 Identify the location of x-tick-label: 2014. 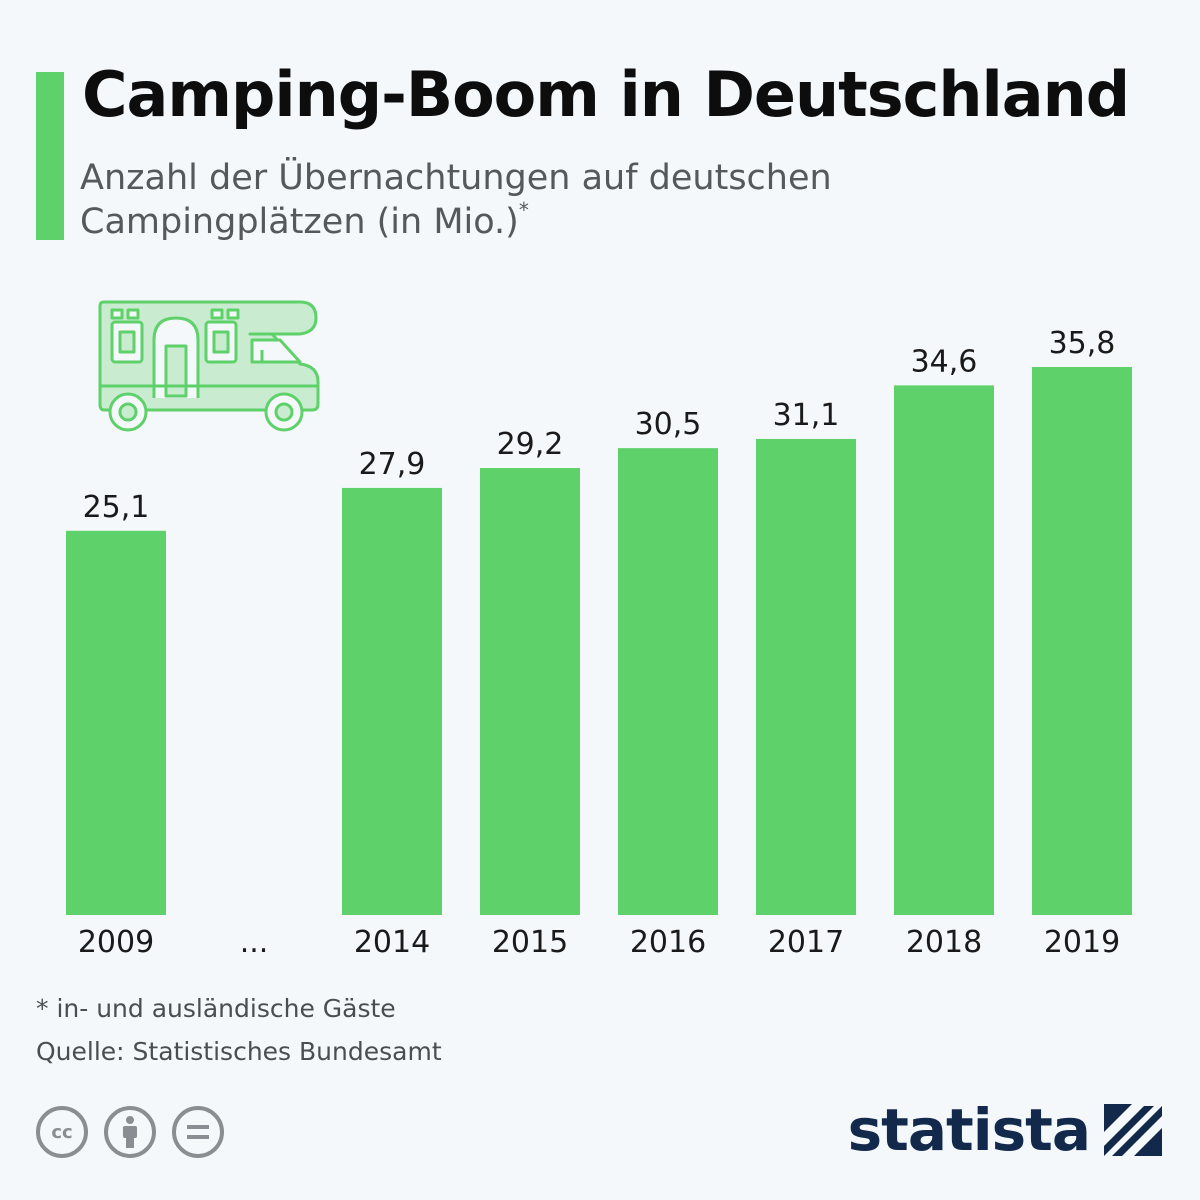
(392, 942).